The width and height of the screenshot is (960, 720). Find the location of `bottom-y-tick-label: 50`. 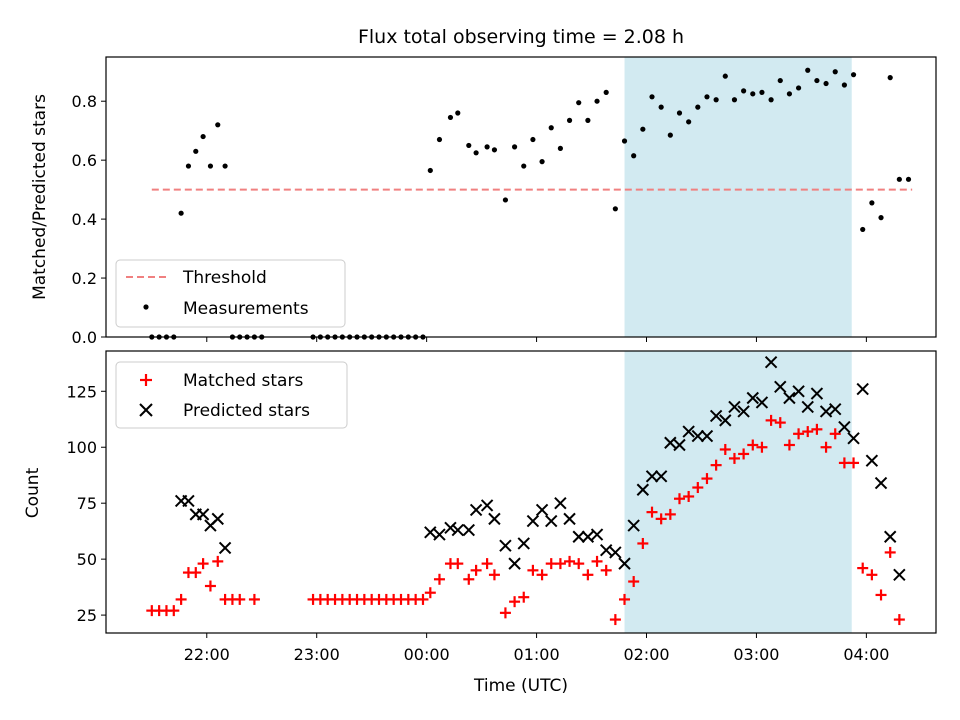

bottom-y-tick-label: 50 is located at coordinates (87, 559).